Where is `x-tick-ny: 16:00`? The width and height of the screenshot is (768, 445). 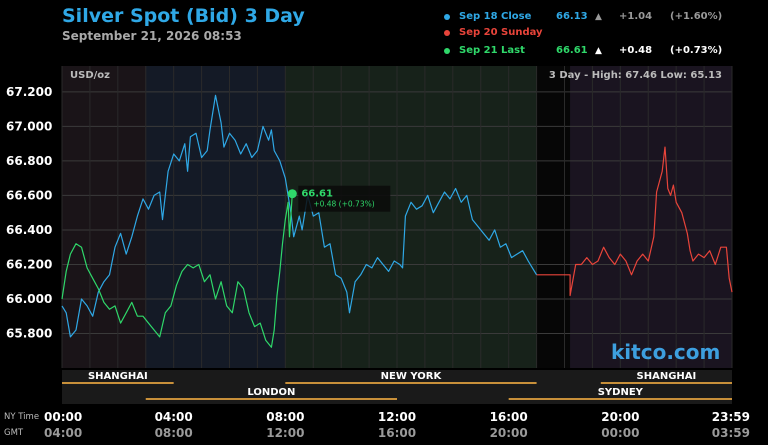 x-tick-ny: 16:00 is located at coordinates (509, 417).